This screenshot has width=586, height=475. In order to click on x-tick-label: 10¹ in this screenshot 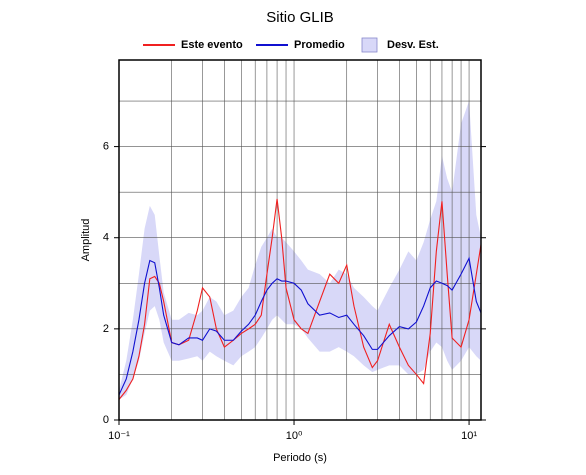, I will do `click(469, 436)`.